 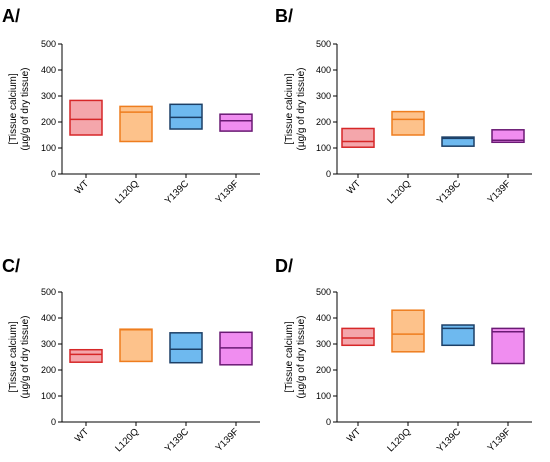 What do you see at coordinates (284, 16) in the screenshot?
I see `panel-label: B/` at bounding box center [284, 16].